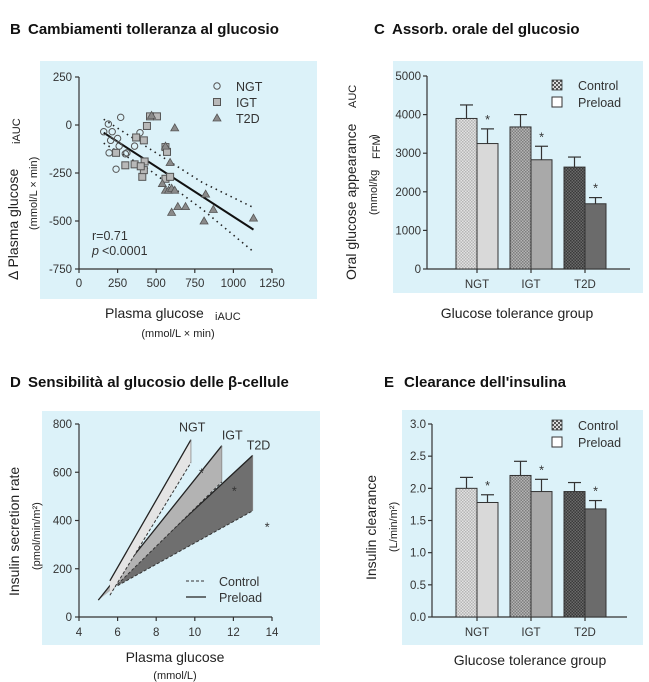 Image resolution: width=649 pixels, height=682 pixels. What do you see at coordinates (175, 657) in the screenshot?
I see `d-xlabel: Plasma glucose` at bounding box center [175, 657].